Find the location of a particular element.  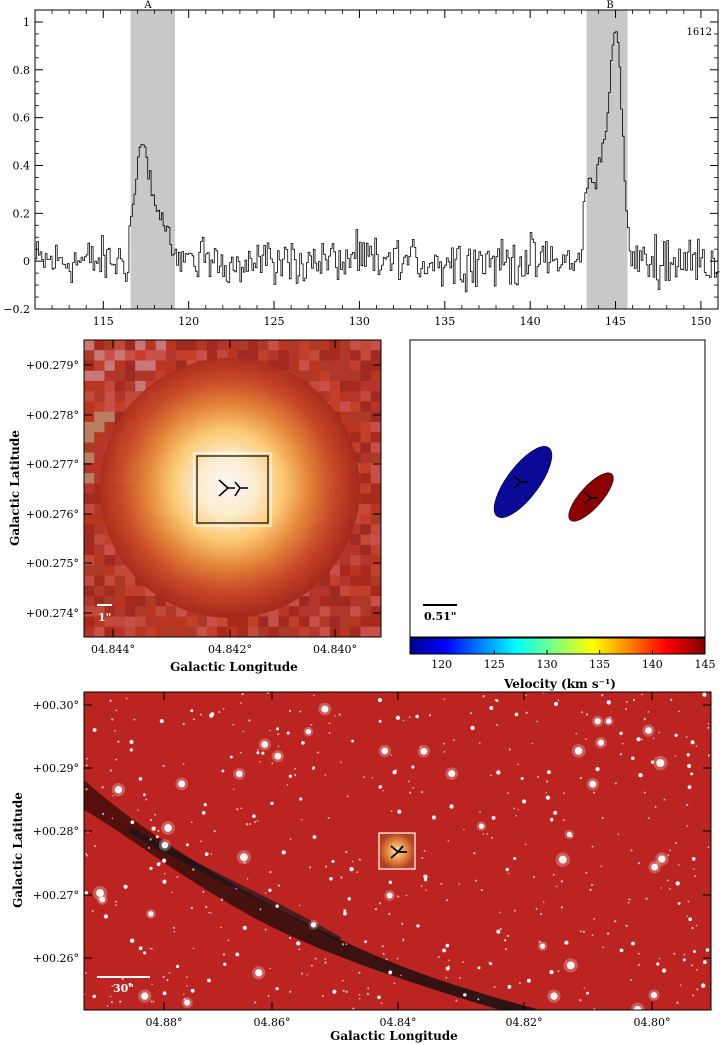

spot-map-background is located at coordinates (557, 488).